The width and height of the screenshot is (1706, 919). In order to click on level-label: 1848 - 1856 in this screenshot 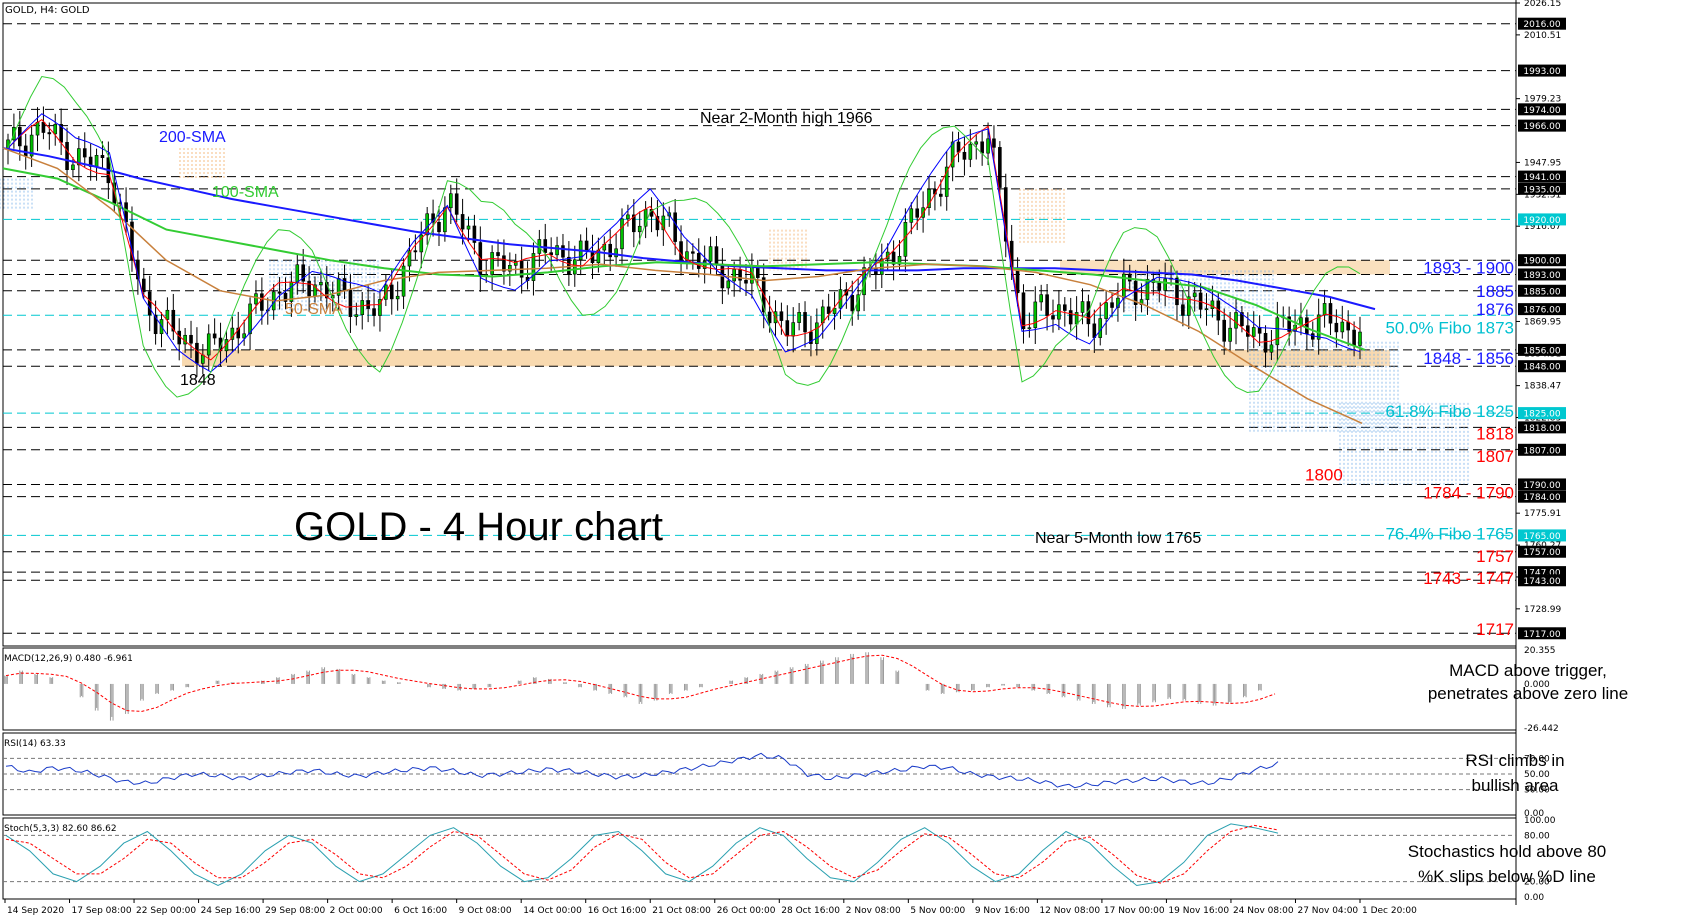, I will do `click(1468, 358)`.